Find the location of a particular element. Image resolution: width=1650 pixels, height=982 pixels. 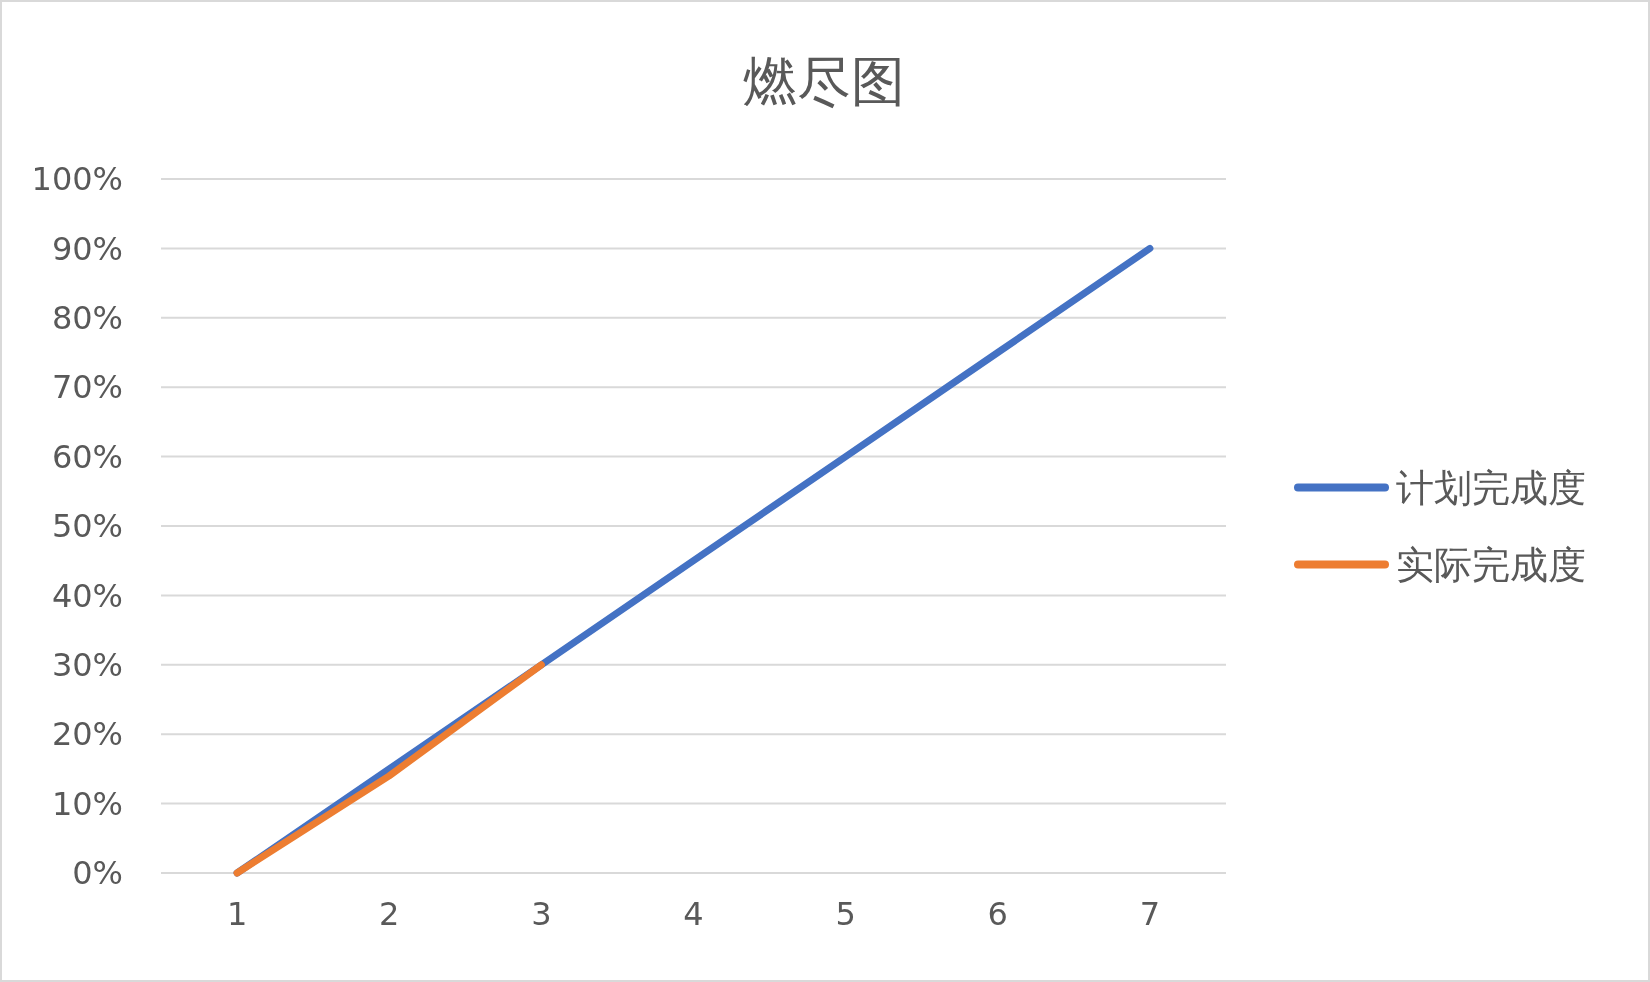

x-tick-label: 6 is located at coordinates (997, 914).